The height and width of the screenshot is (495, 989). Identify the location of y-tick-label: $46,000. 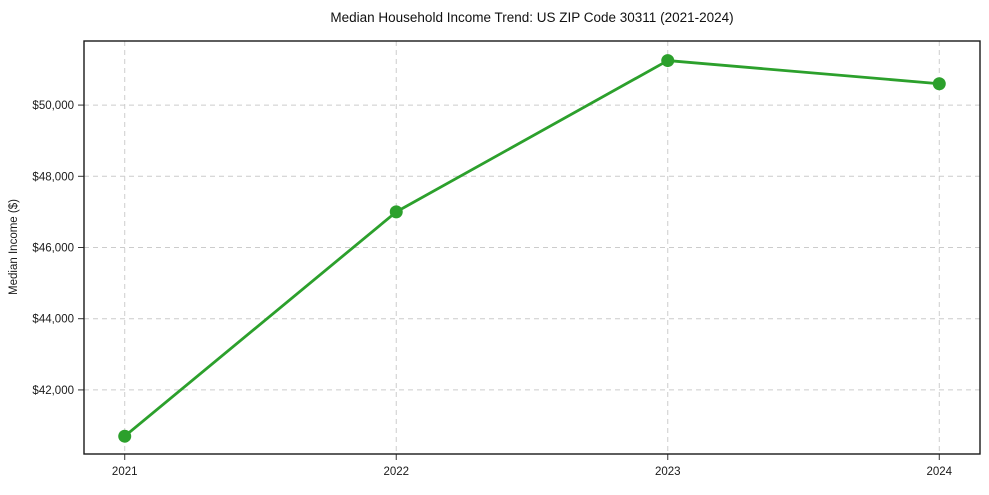
(53, 249).